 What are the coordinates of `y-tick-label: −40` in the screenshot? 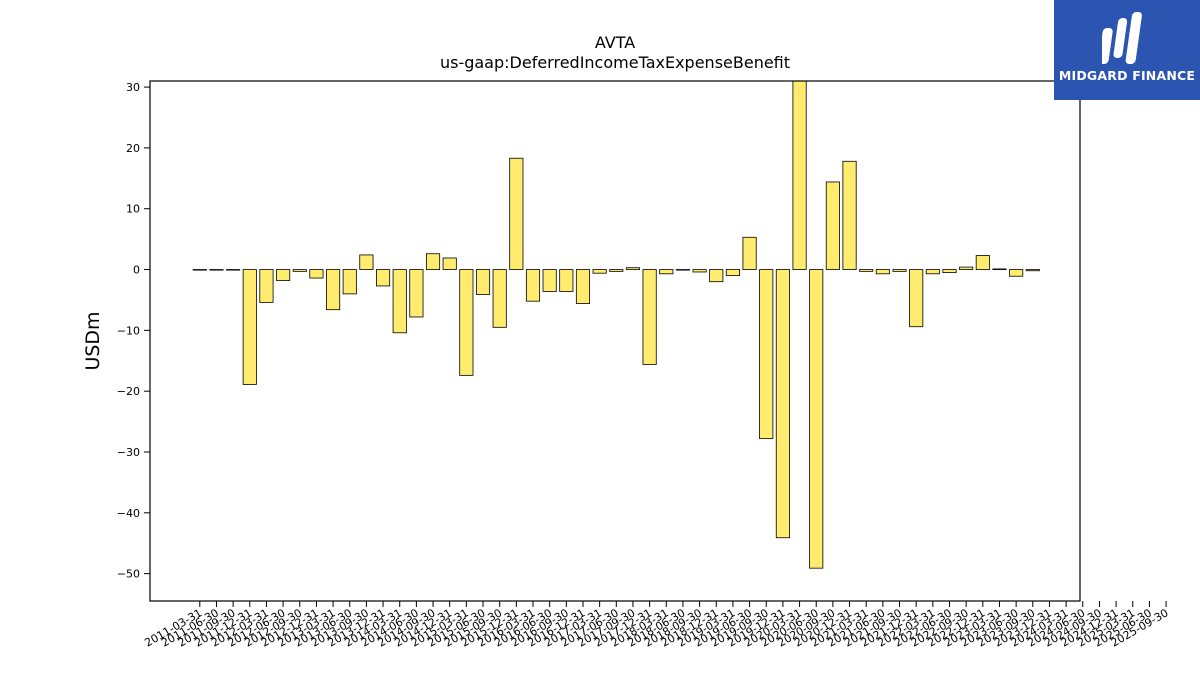 It's located at (128, 513).